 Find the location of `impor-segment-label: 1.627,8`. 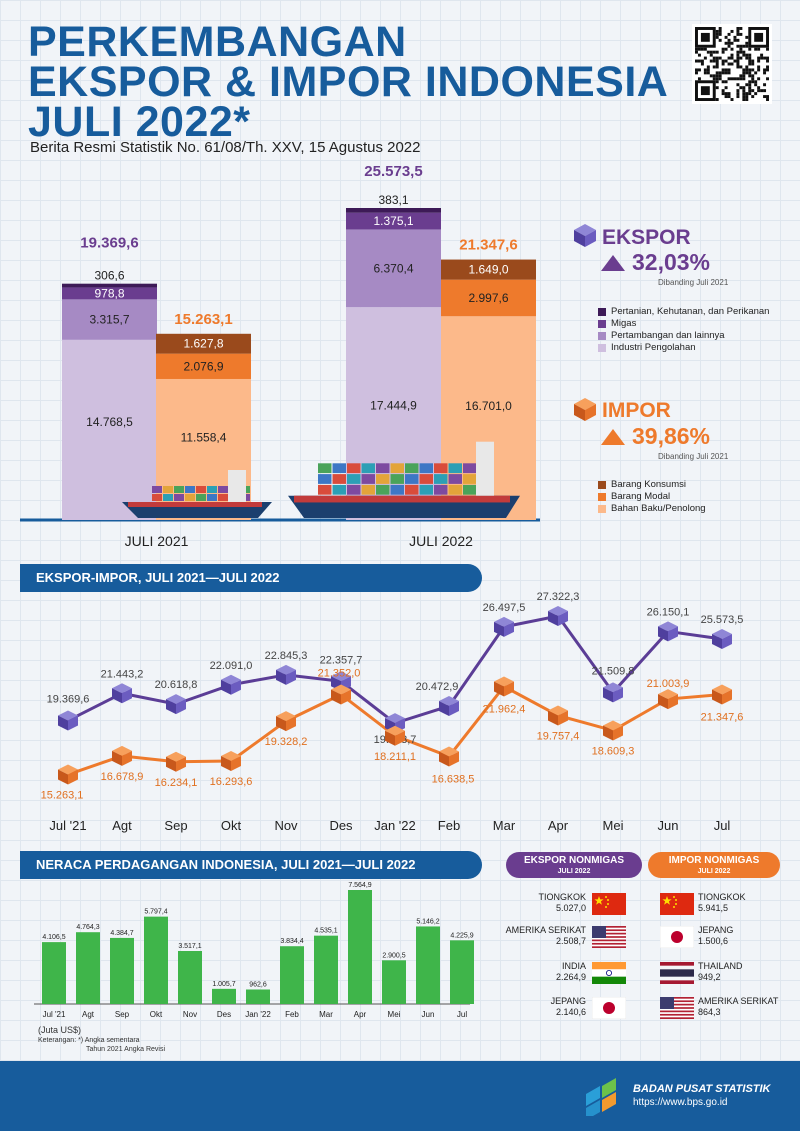

impor-segment-label: 1.627,8 is located at coordinates (203, 344).